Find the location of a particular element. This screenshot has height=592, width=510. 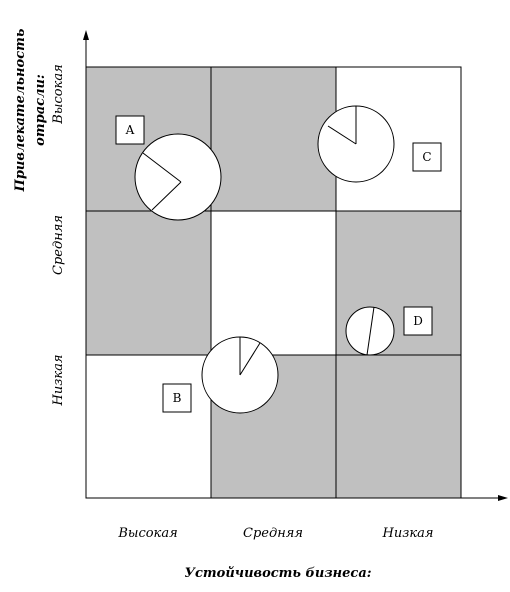

cell-low-attr-high-strength is located at coordinates (148, 426).